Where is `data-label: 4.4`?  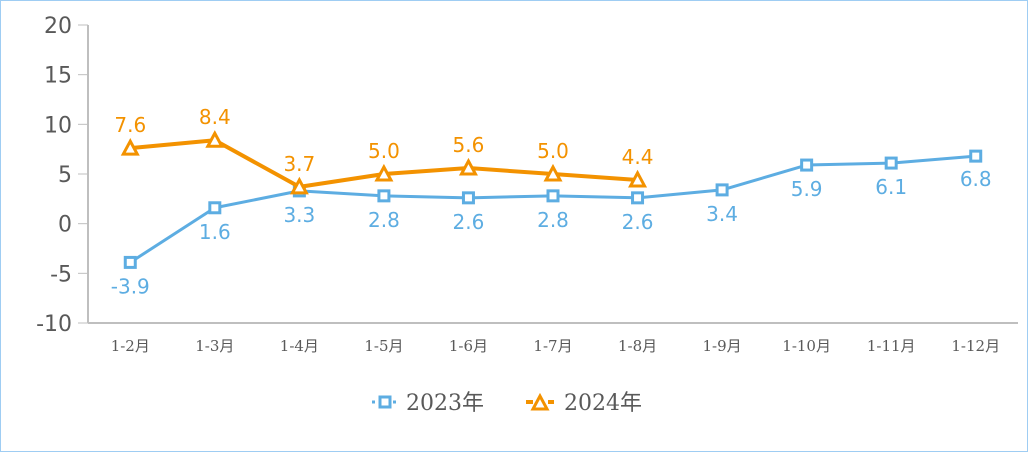
data-label: 4.4 is located at coordinates (638, 157).